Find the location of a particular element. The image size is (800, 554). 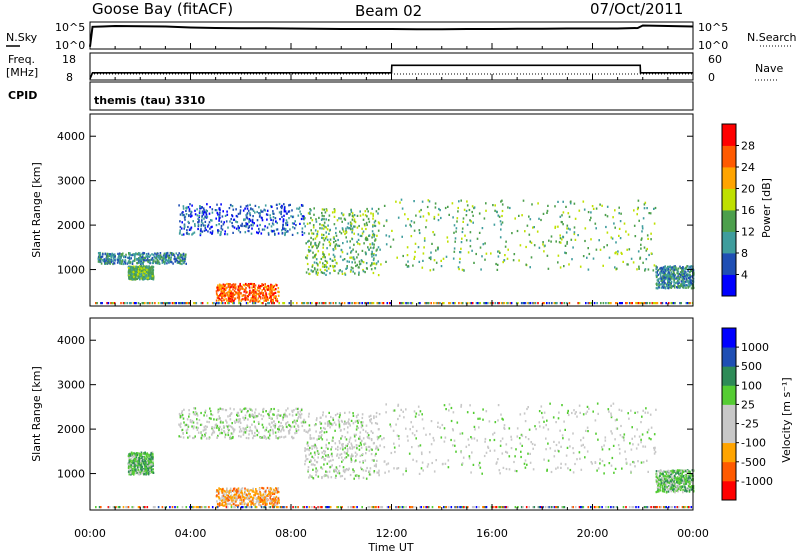

power-colorbar-tick-label: 4 is located at coordinates (744, 275).